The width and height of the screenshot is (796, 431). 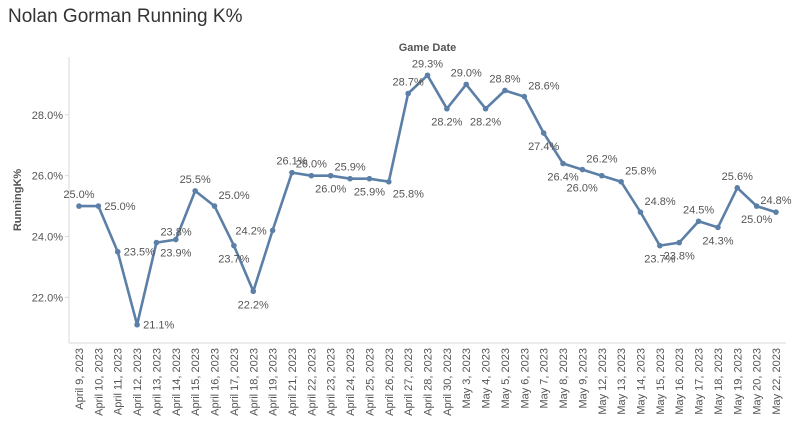 What do you see at coordinates (719, 381) in the screenshot?
I see `x-tick-label: May 18, 2023` at bounding box center [719, 381].